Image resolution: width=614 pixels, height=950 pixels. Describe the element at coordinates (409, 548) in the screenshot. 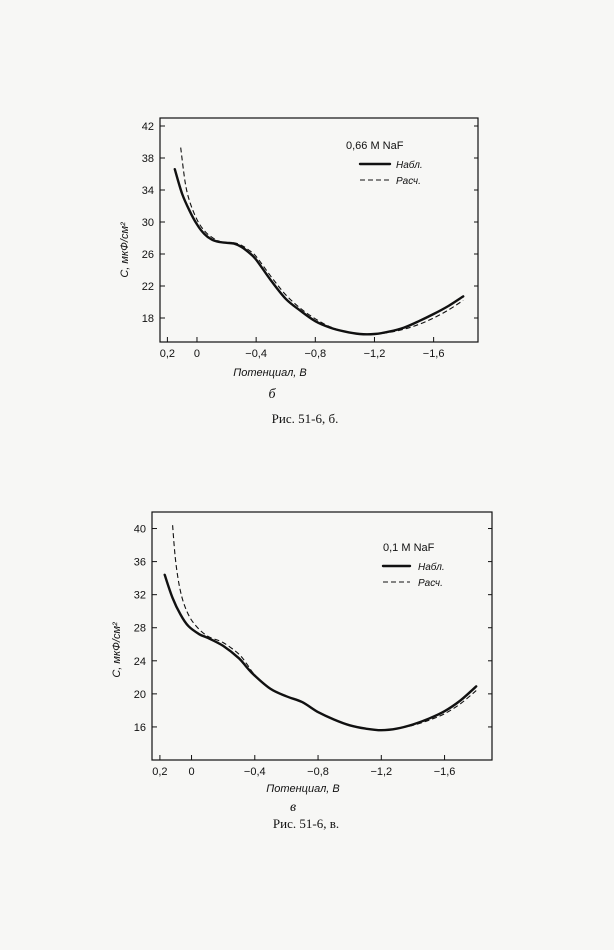

I see `legend-title: 0,1 M NaF` at that location.